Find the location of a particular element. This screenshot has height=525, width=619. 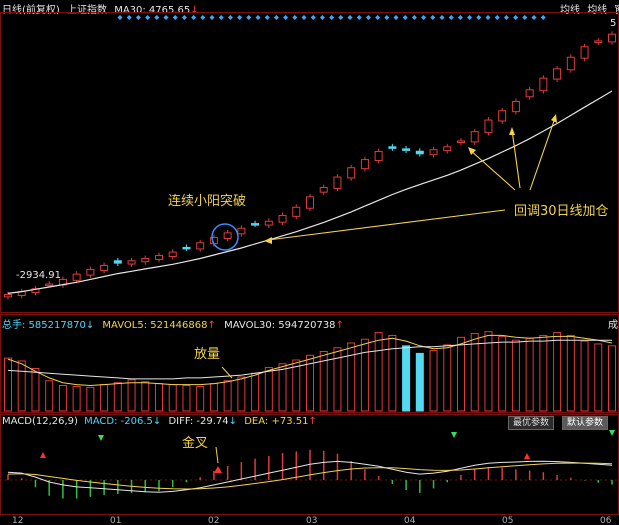

diff-readout: DIFF: -29.74 is located at coordinates (198, 421).